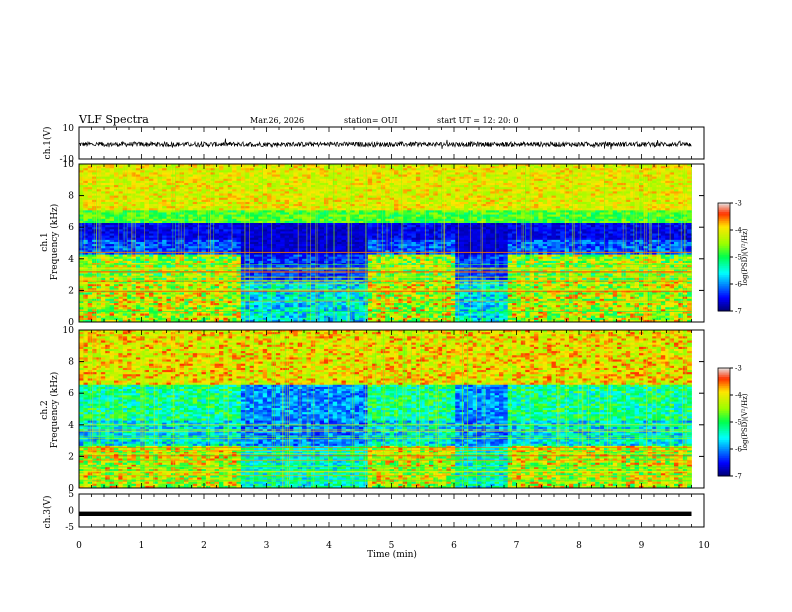 This screenshot has height=612, width=792. Describe the element at coordinates (642, 546) in the screenshot. I see `x-tick-label: 9` at that location.